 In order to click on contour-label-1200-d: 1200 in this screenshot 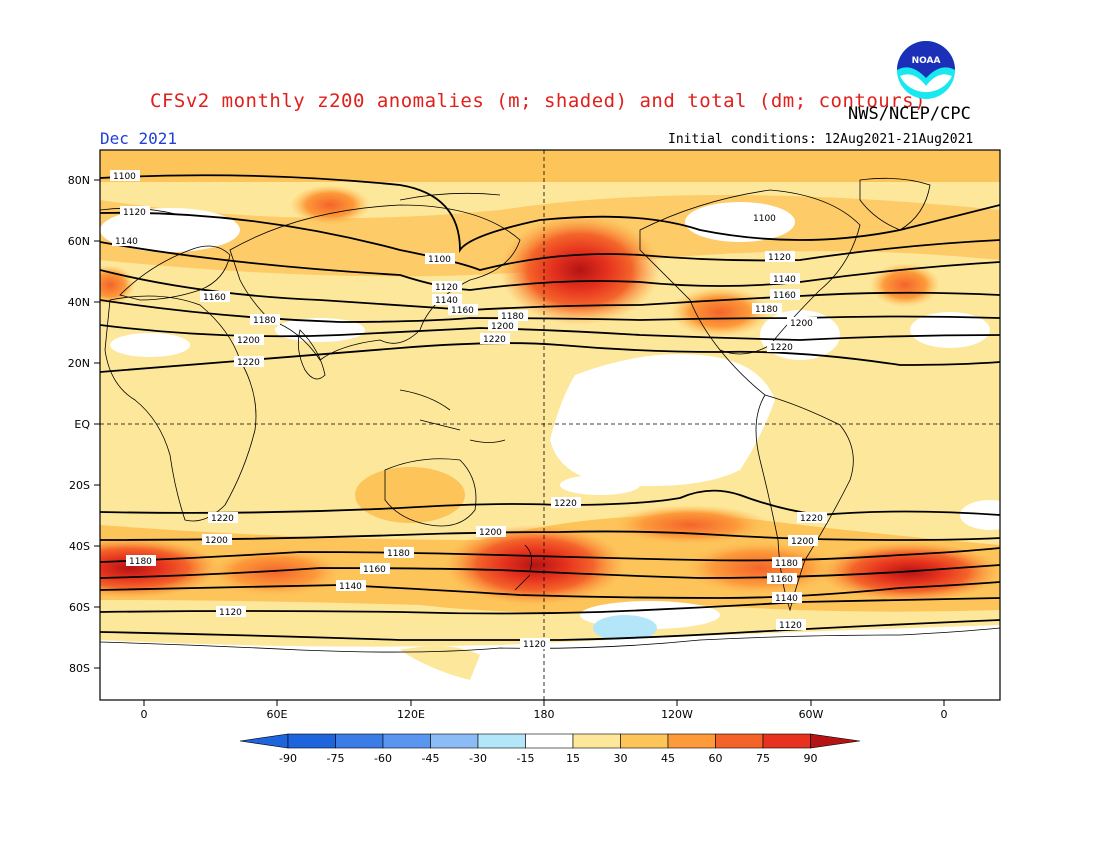, I will do `click(217, 540)`.